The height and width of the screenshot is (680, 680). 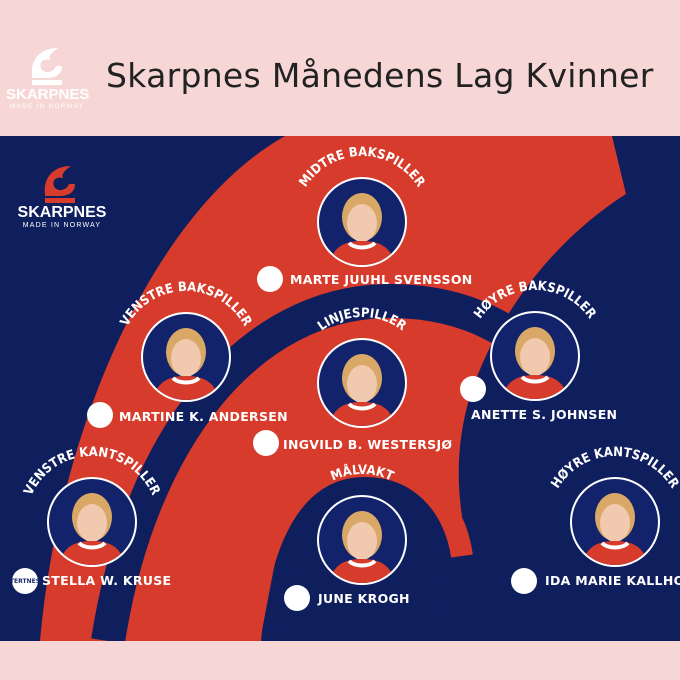 I want to click on footer, so click(x=340, y=660).